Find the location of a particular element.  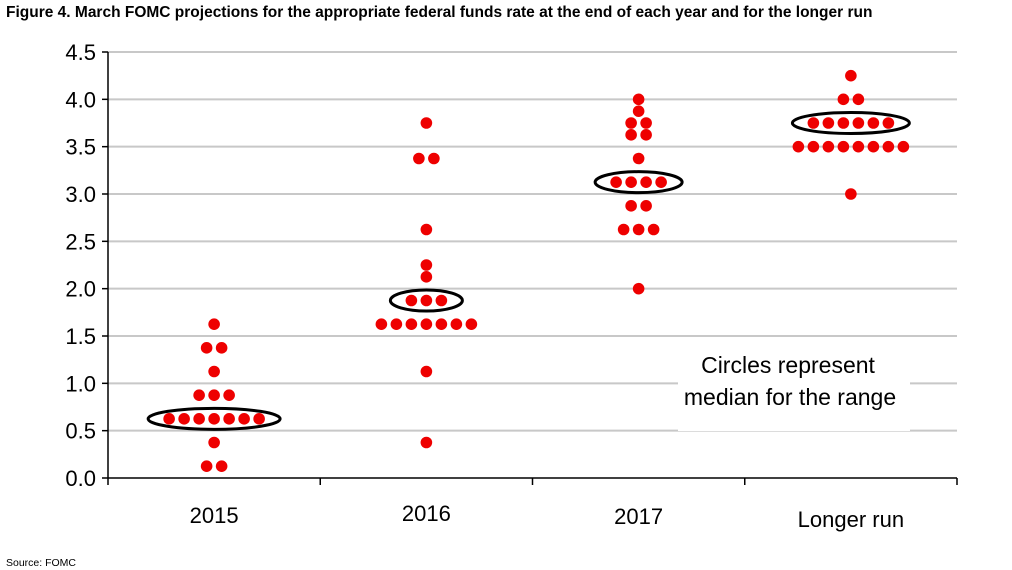

y-axis-ticks: 0.0 0.5 1.0 1.5 2.0 2.5 3.0 3.5 4.0 4.5 is located at coordinates (80, 265).